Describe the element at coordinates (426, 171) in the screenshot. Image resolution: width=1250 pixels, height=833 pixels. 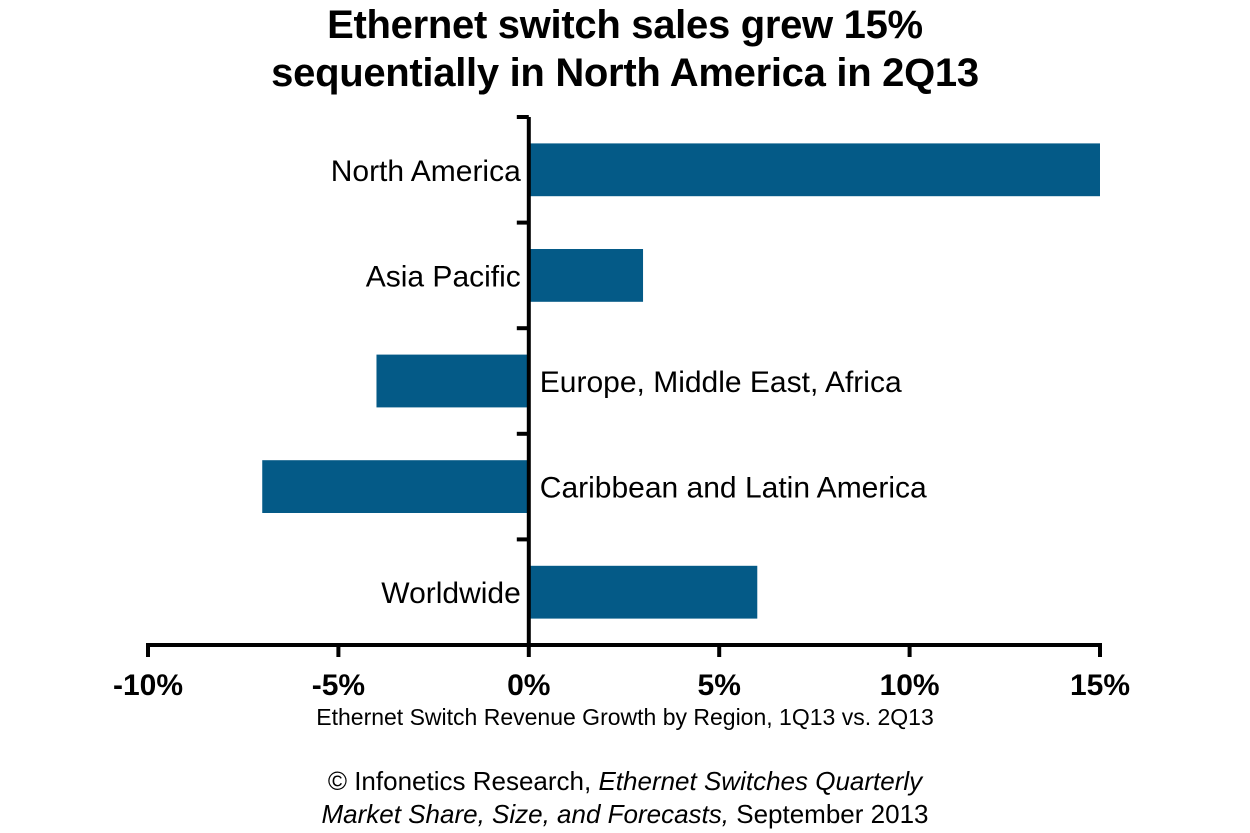
I see `category-label: North America` at that location.